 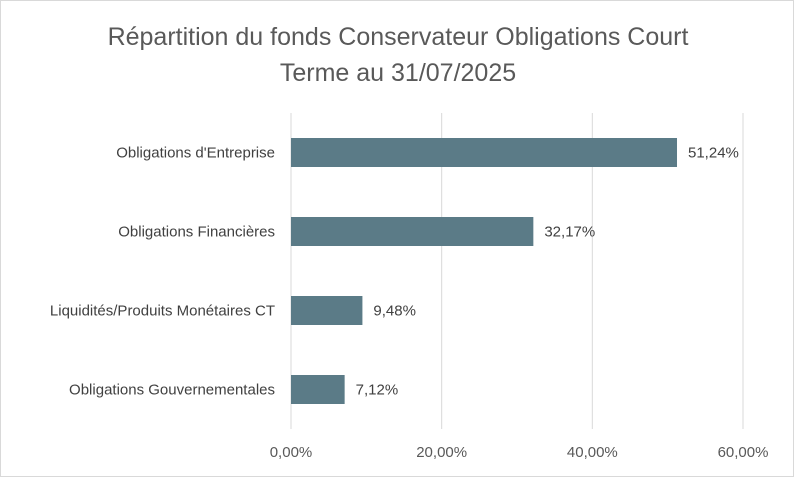 What do you see at coordinates (162, 311) in the screenshot?
I see `category-label: Liquidités/Produits Monétaires CT` at bounding box center [162, 311].